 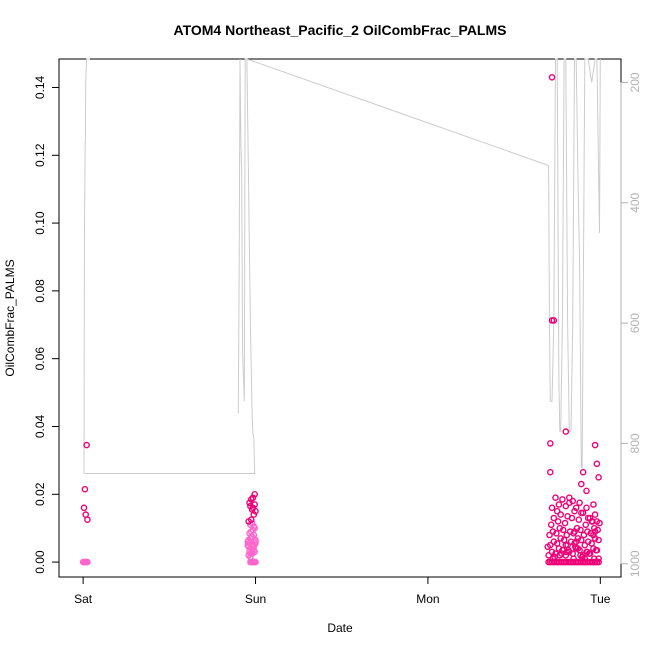 I want to click on y-tick-label: 0.14, so click(x=40, y=87).